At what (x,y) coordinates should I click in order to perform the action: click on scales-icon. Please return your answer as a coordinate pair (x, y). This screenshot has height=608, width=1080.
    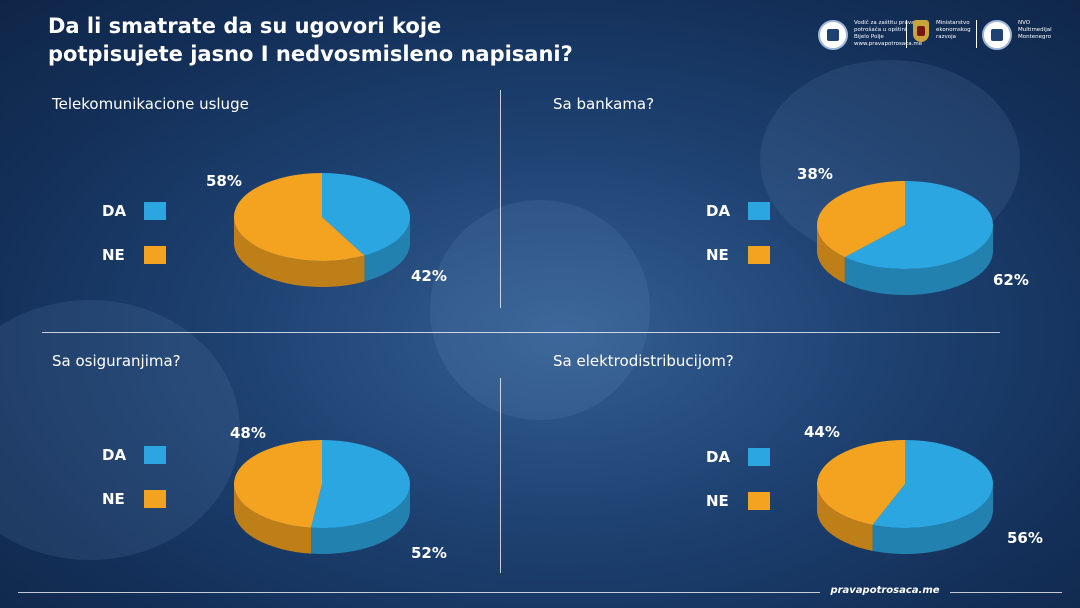
    Looking at the image, I should click on (833, 35).